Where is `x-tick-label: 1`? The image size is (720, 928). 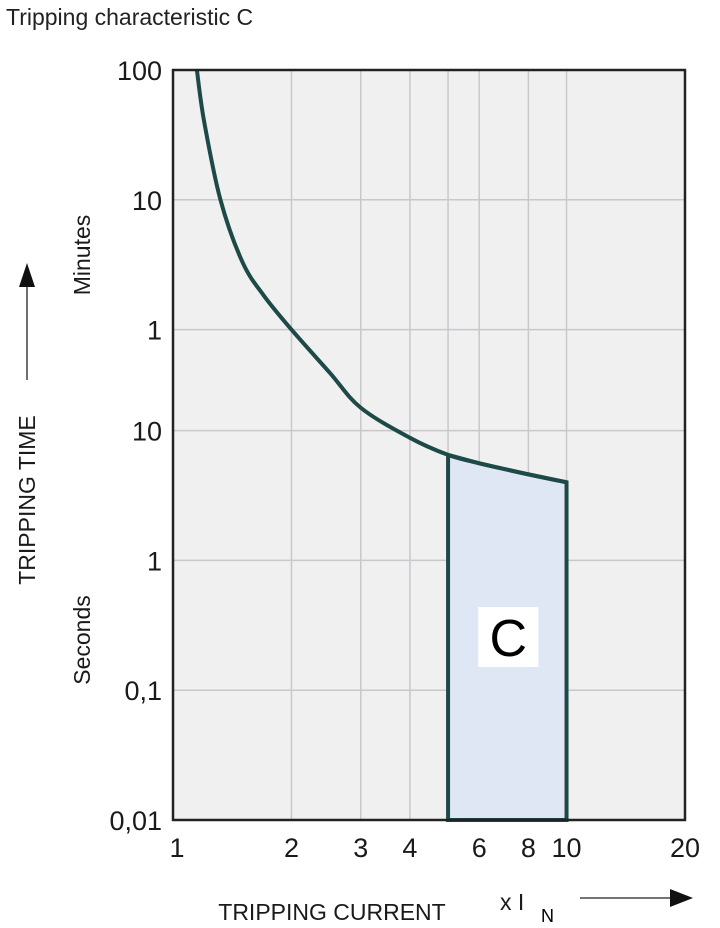 x-tick-label: 1 is located at coordinates (176, 848).